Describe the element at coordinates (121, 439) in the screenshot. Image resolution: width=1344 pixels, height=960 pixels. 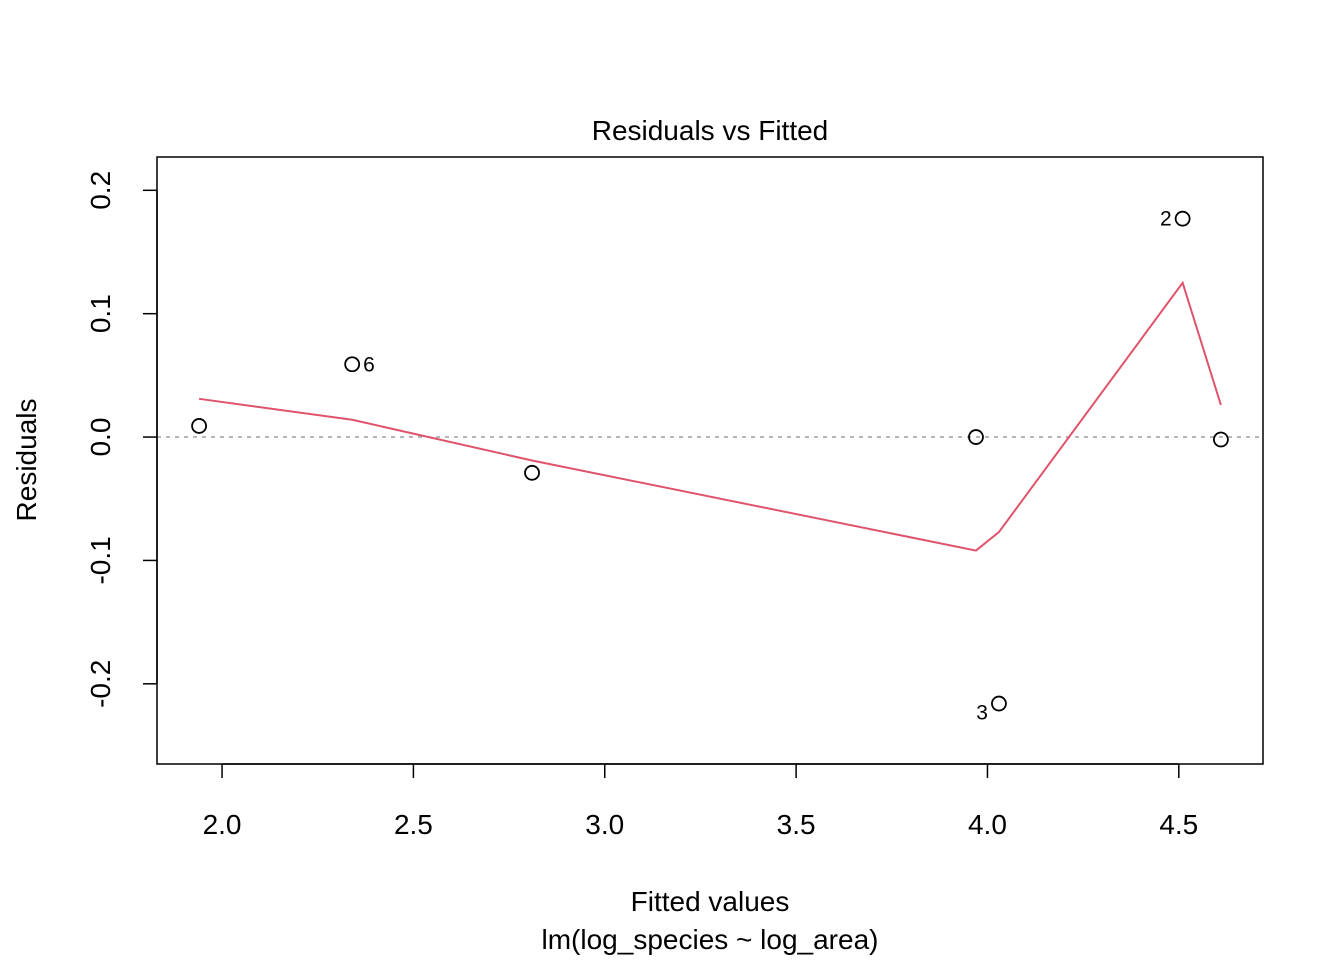
I see `y-axis: -0.2 -0.1 0.0 0.1 0.2` at that location.